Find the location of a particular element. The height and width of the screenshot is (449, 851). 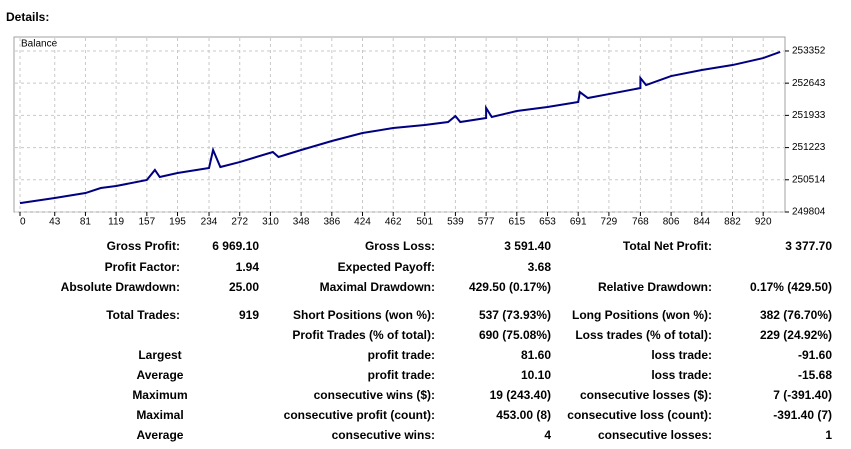

stat-value: 3 377.70 is located at coordinates (808, 246).